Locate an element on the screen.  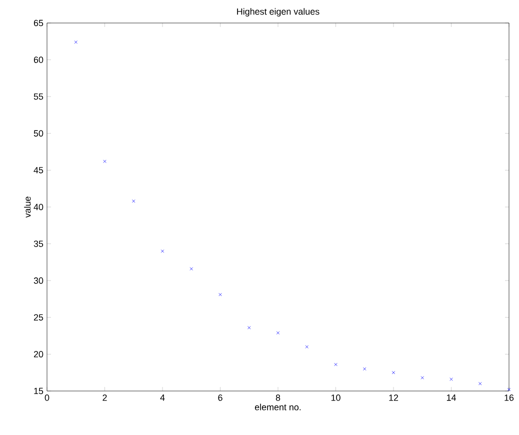
y-tick-label: 35 is located at coordinates (39, 243).